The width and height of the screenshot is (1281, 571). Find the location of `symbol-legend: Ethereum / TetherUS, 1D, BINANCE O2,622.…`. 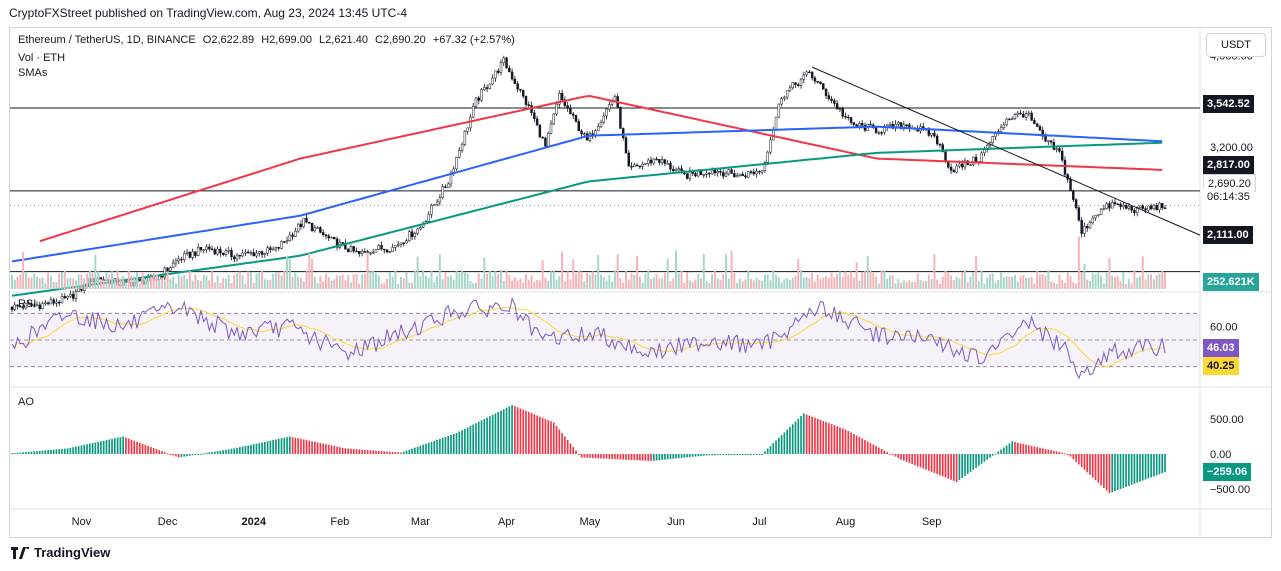

symbol-legend: Ethereum / TetherUS, 1D, BINANCE O2,622.… is located at coordinates (268, 40).